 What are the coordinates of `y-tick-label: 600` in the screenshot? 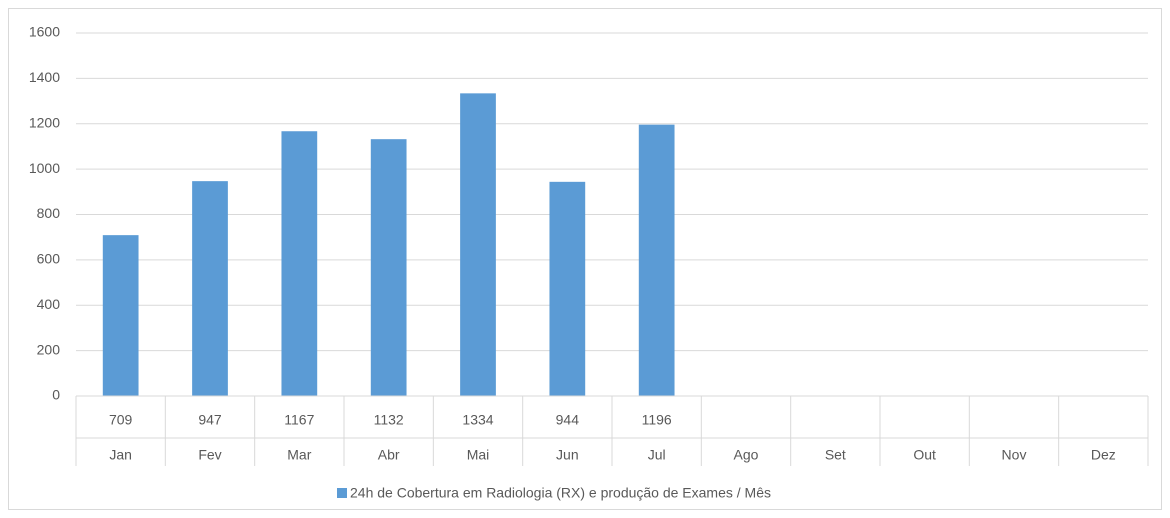 It's located at (49, 259).